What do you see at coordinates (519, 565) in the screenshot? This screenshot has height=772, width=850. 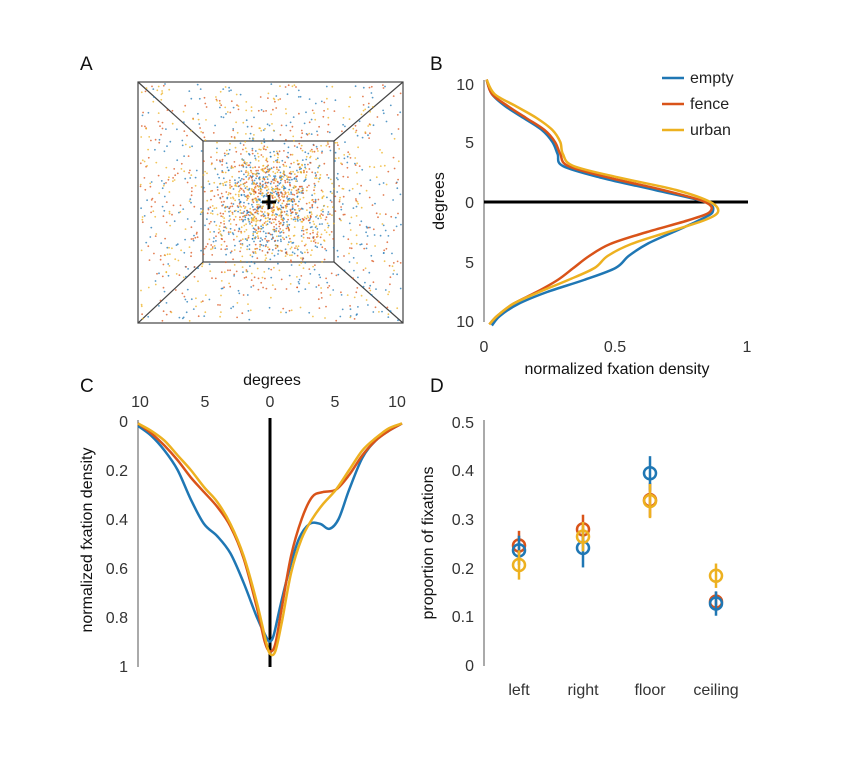 I see `marker-urban` at bounding box center [519, 565].